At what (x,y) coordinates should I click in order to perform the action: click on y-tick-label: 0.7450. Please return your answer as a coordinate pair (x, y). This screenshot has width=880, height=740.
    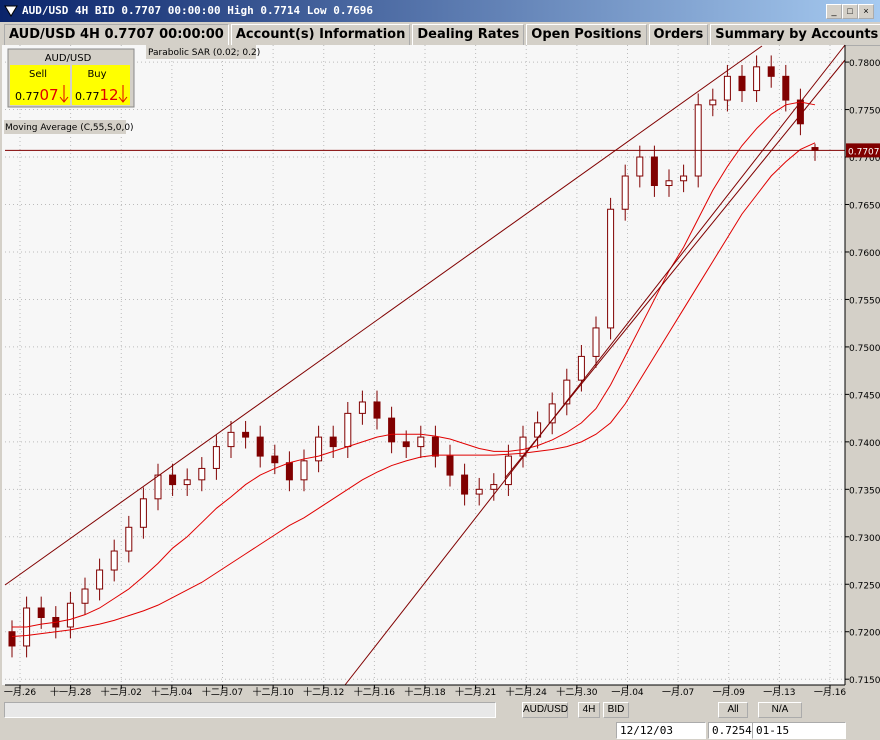
    Looking at the image, I should click on (864, 396).